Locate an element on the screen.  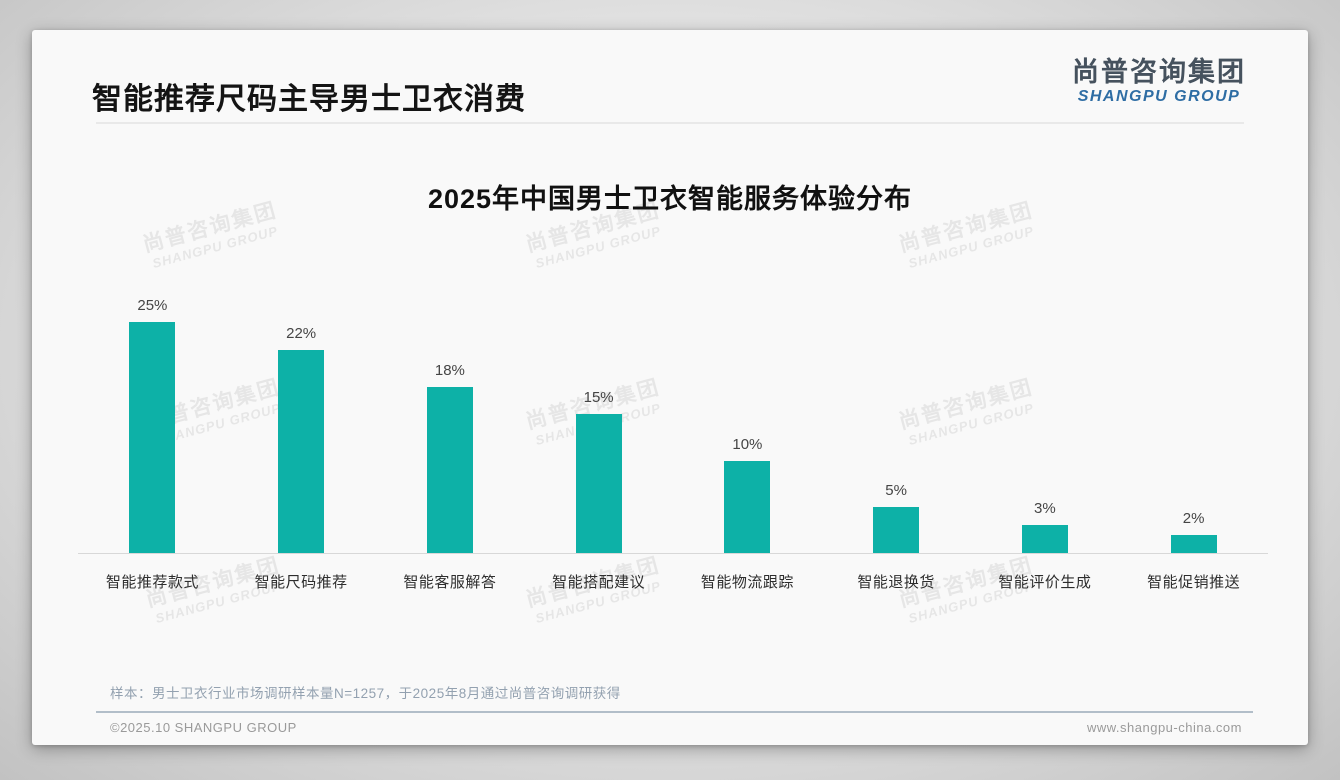
page-title: 智能推荐尺码主导男士卫衣消费 is located at coordinates (309, 99).